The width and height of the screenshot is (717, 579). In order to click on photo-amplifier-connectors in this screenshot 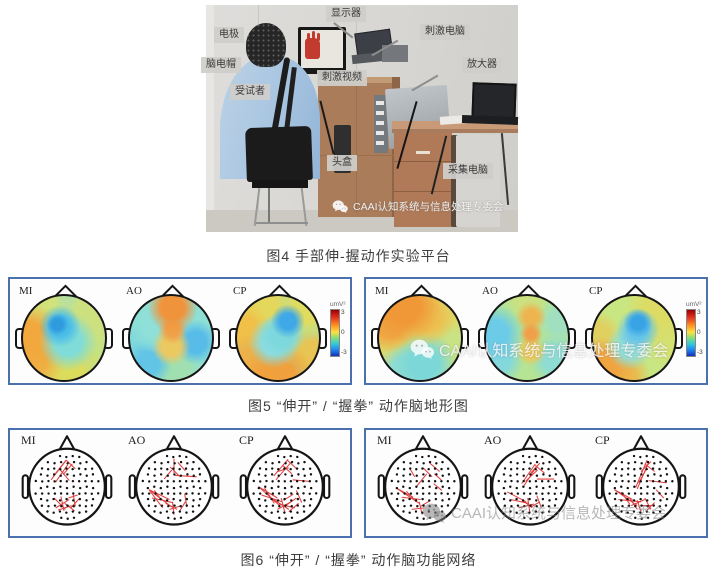, I will do `click(380, 123)`.